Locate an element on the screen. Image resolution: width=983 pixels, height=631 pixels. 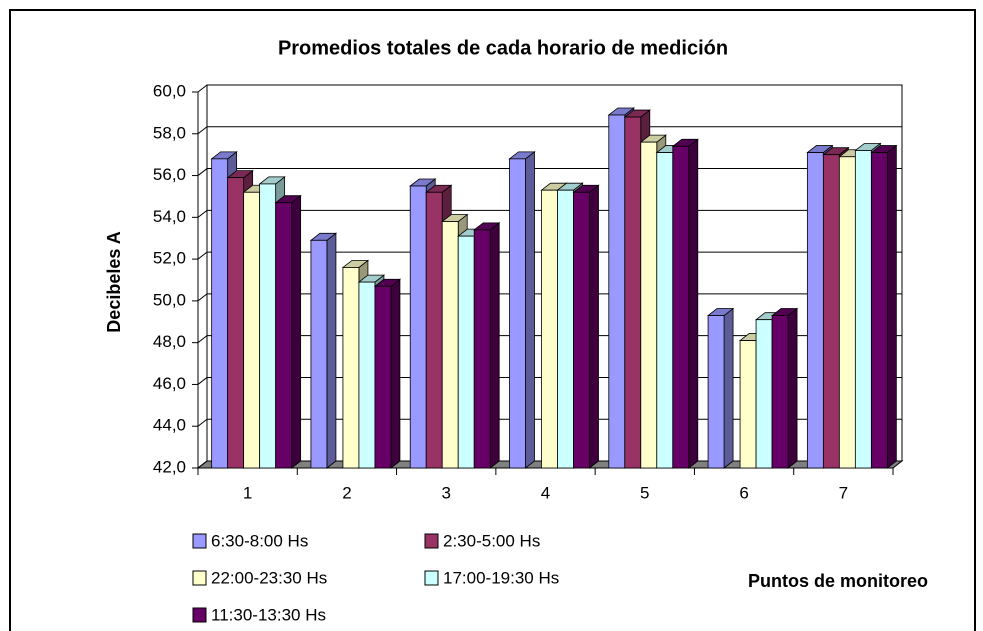
x-tick-label: 4 is located at coordinates (545, 492).